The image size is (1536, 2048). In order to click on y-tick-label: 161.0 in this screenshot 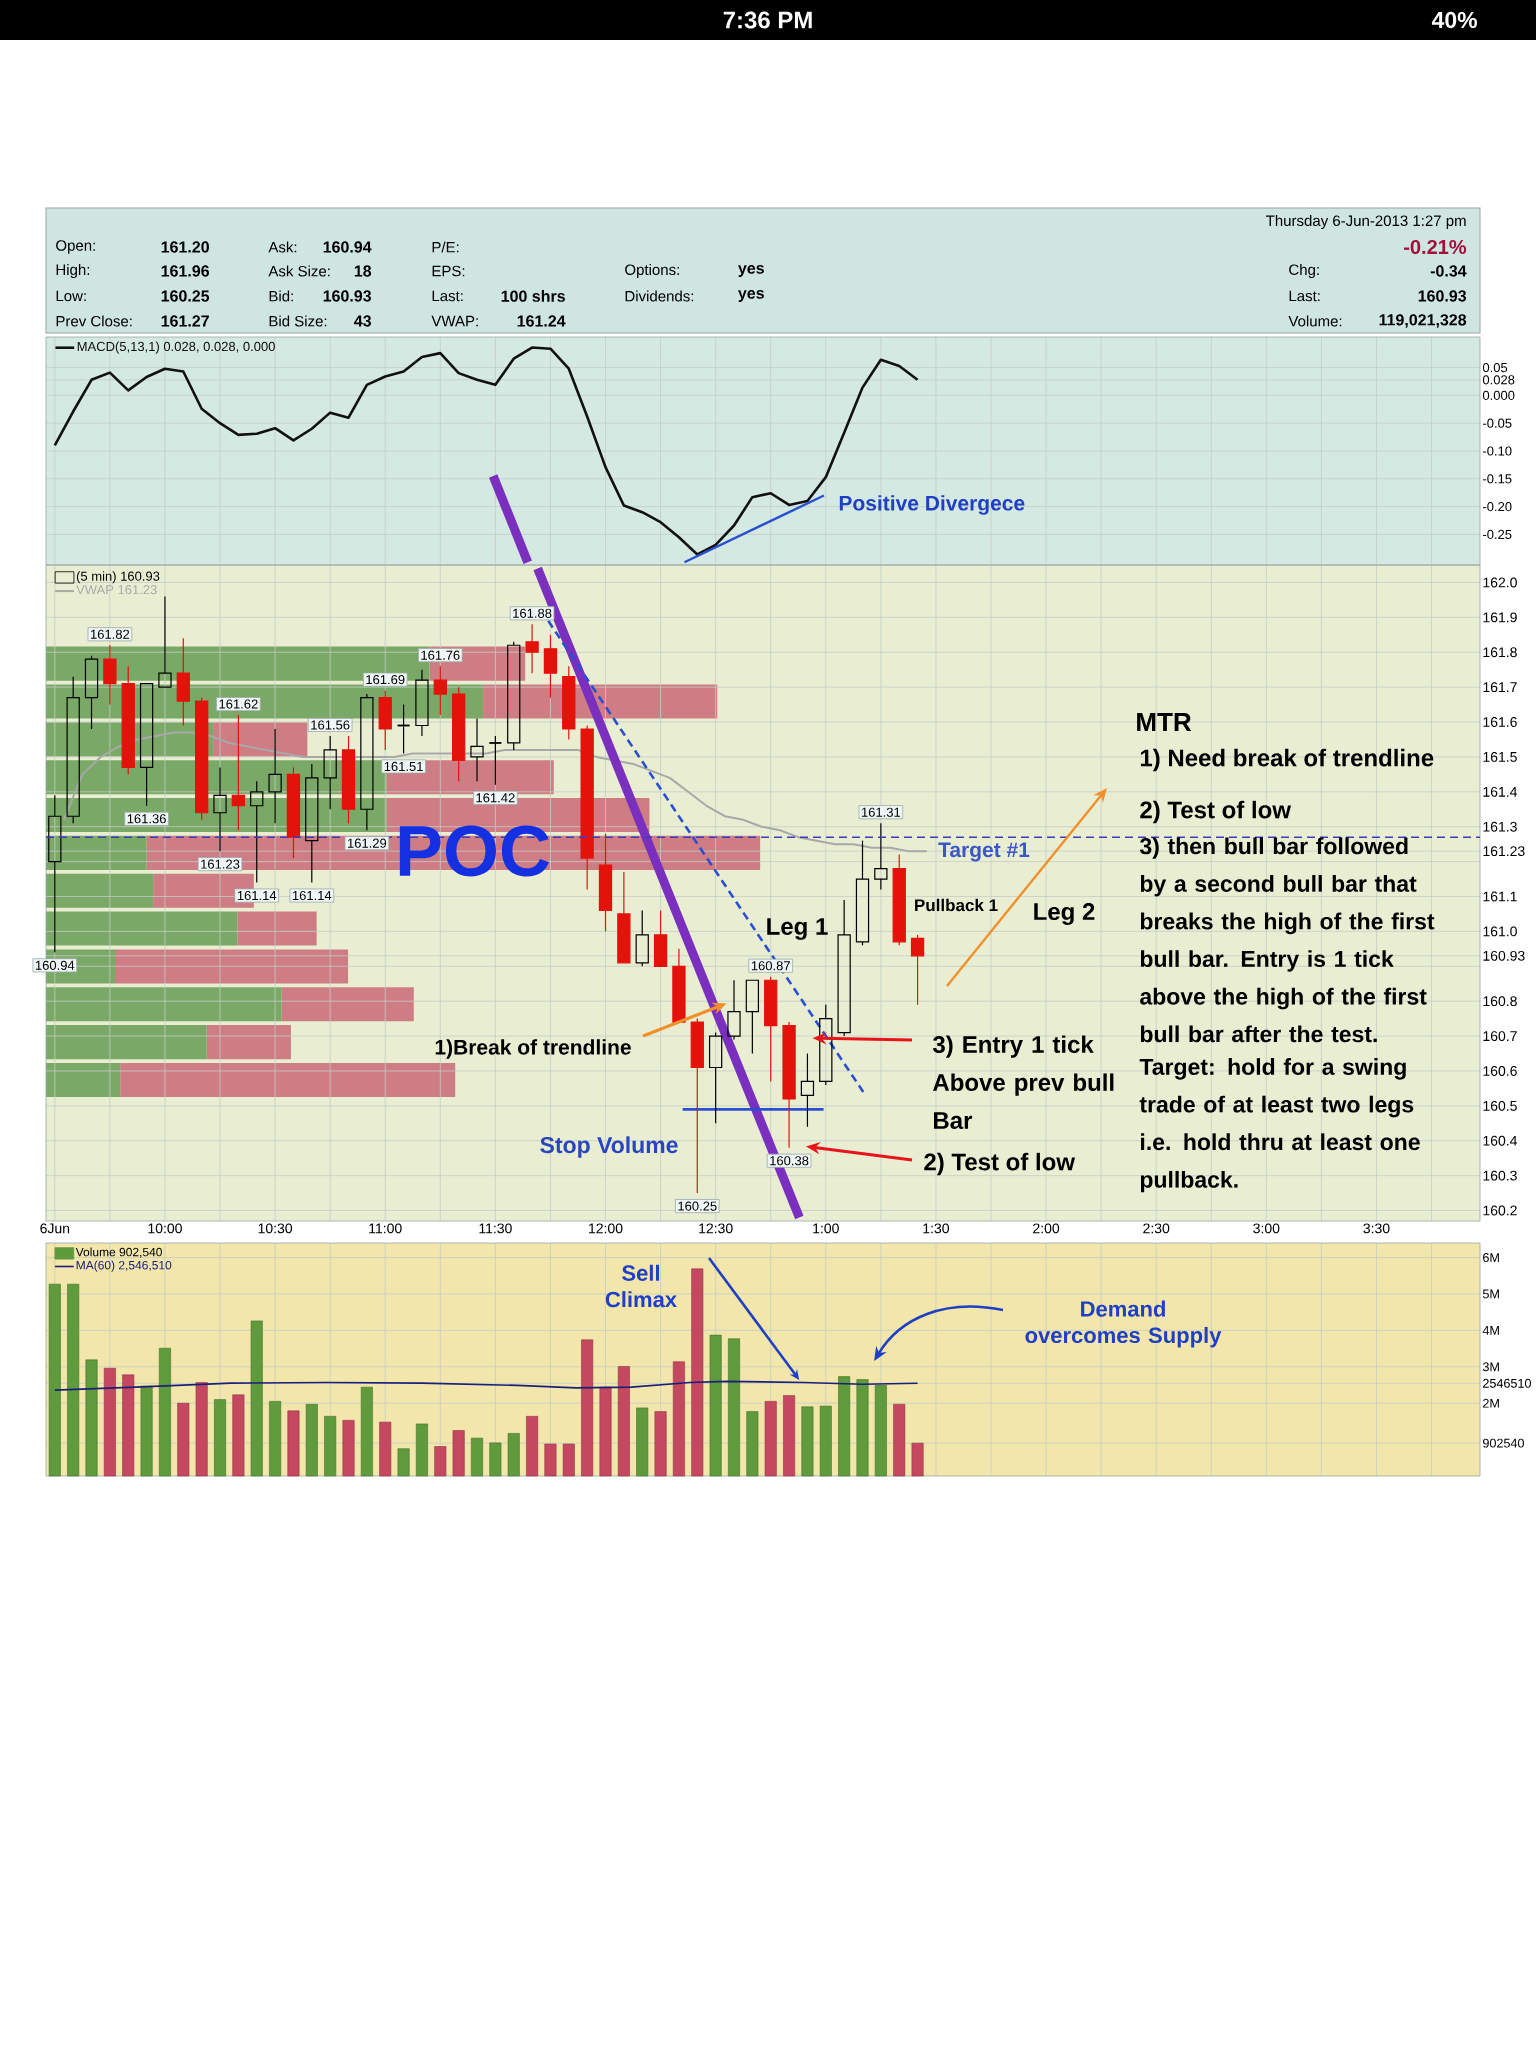, I will do `click(1500, 931)`.